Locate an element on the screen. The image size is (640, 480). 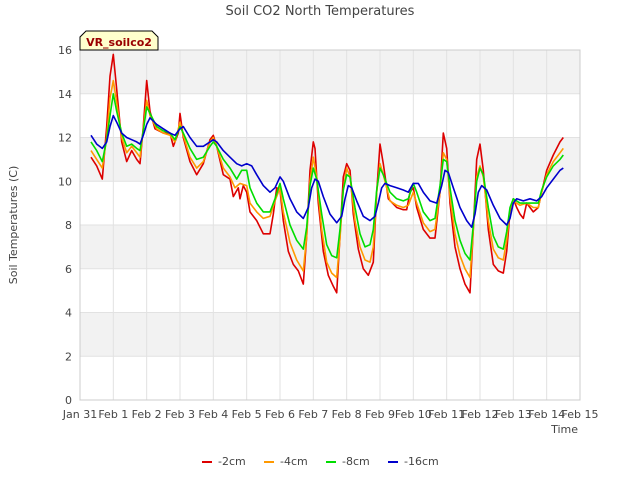
y-tick-label: 4 is located at coordinates (68, 313).